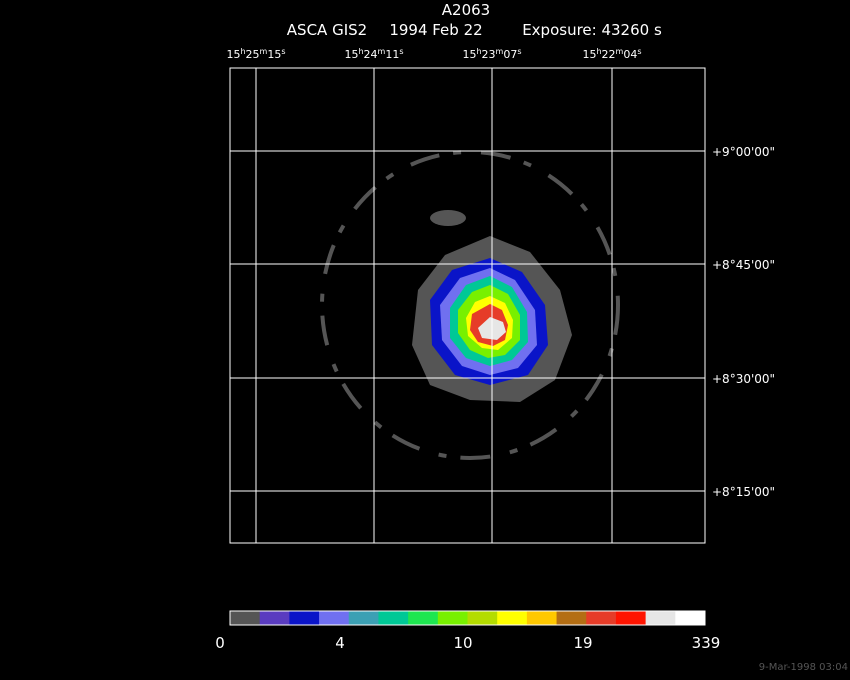 Image resolution: width=850 pixels, height=680 pixels. Describe the element at coordinates (220, 643) in the screenshot. I see `colorbar-label: 0` at that location.